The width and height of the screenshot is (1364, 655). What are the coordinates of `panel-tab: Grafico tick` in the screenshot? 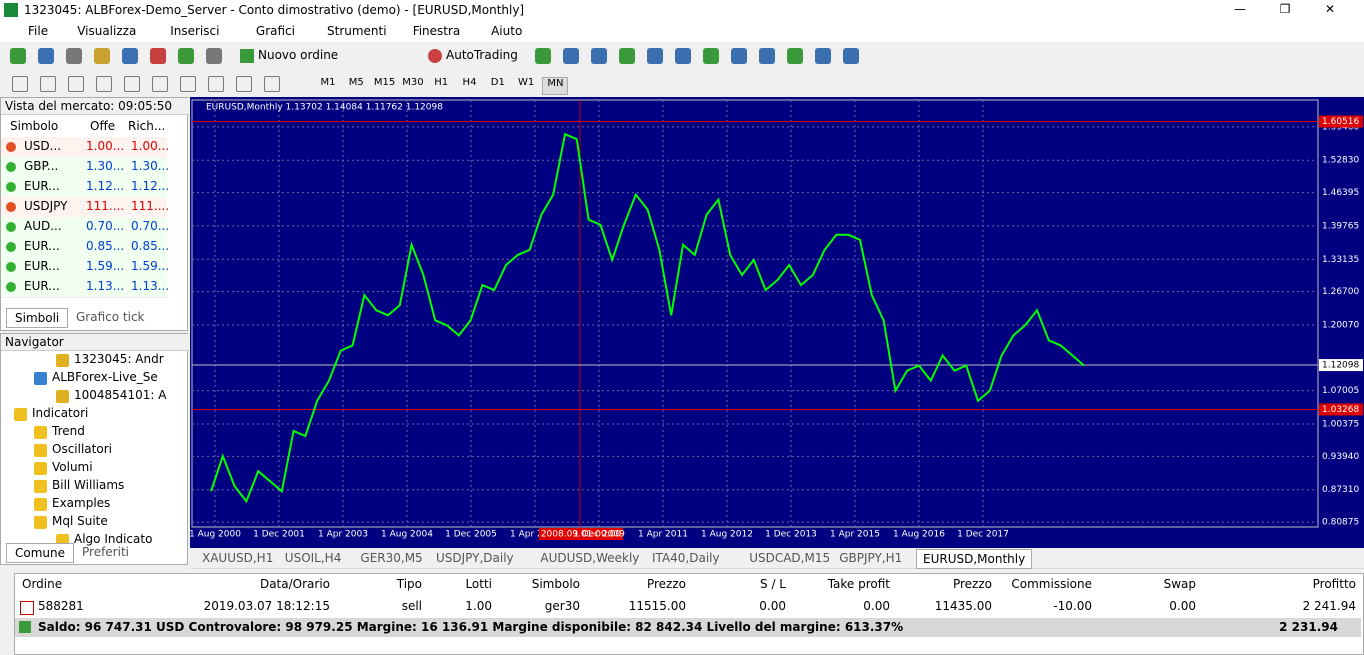 It's located at (110, 317).